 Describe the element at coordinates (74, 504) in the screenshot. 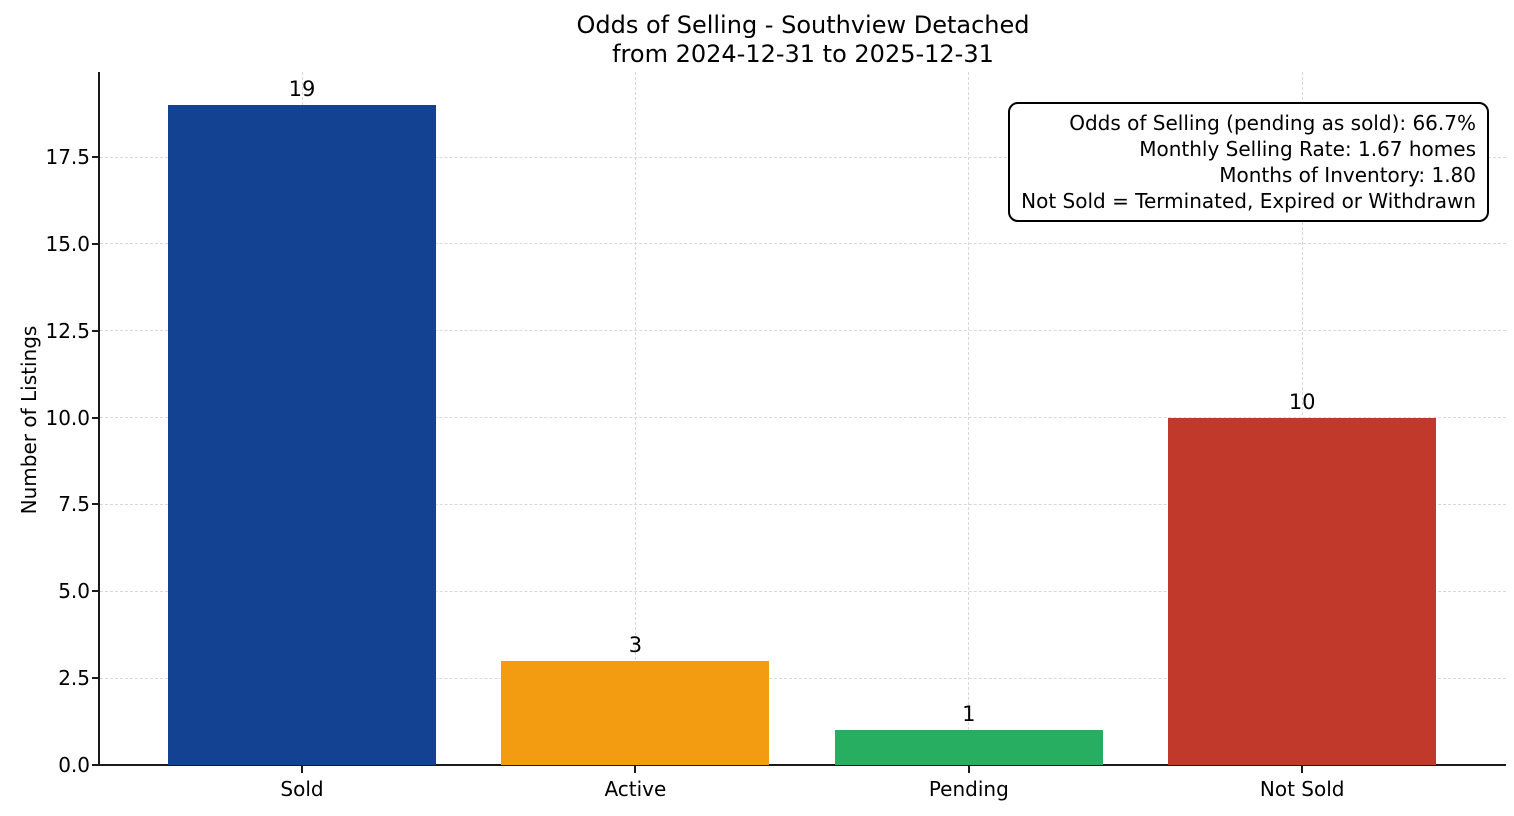

I see `y-tick-label: 7.5` at that location.